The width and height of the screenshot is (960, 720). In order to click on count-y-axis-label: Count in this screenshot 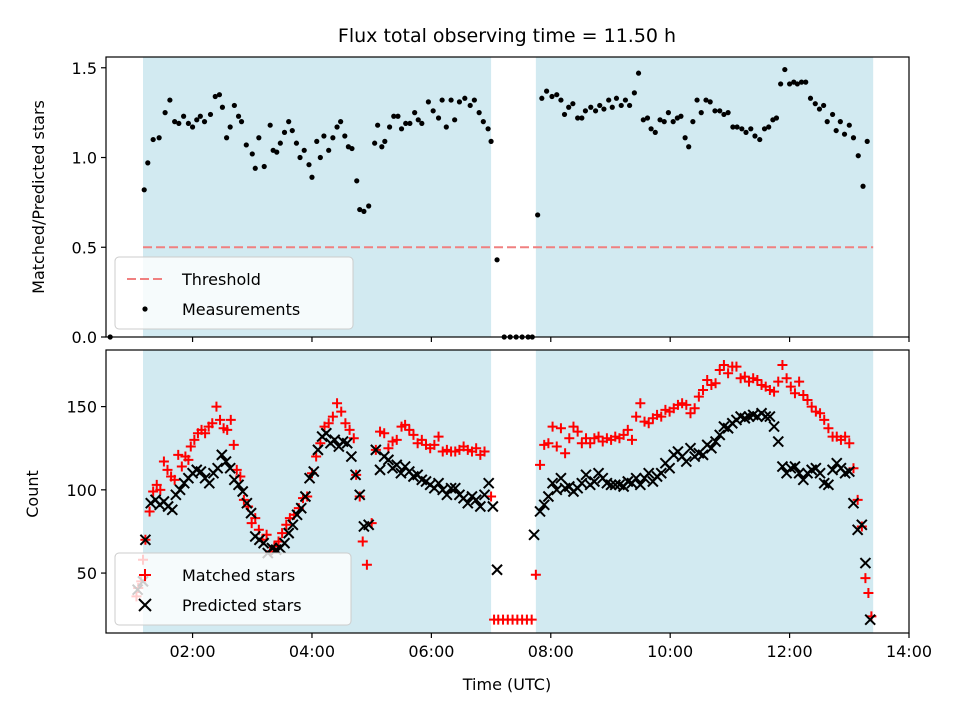, I will do `click(32, 494)`.